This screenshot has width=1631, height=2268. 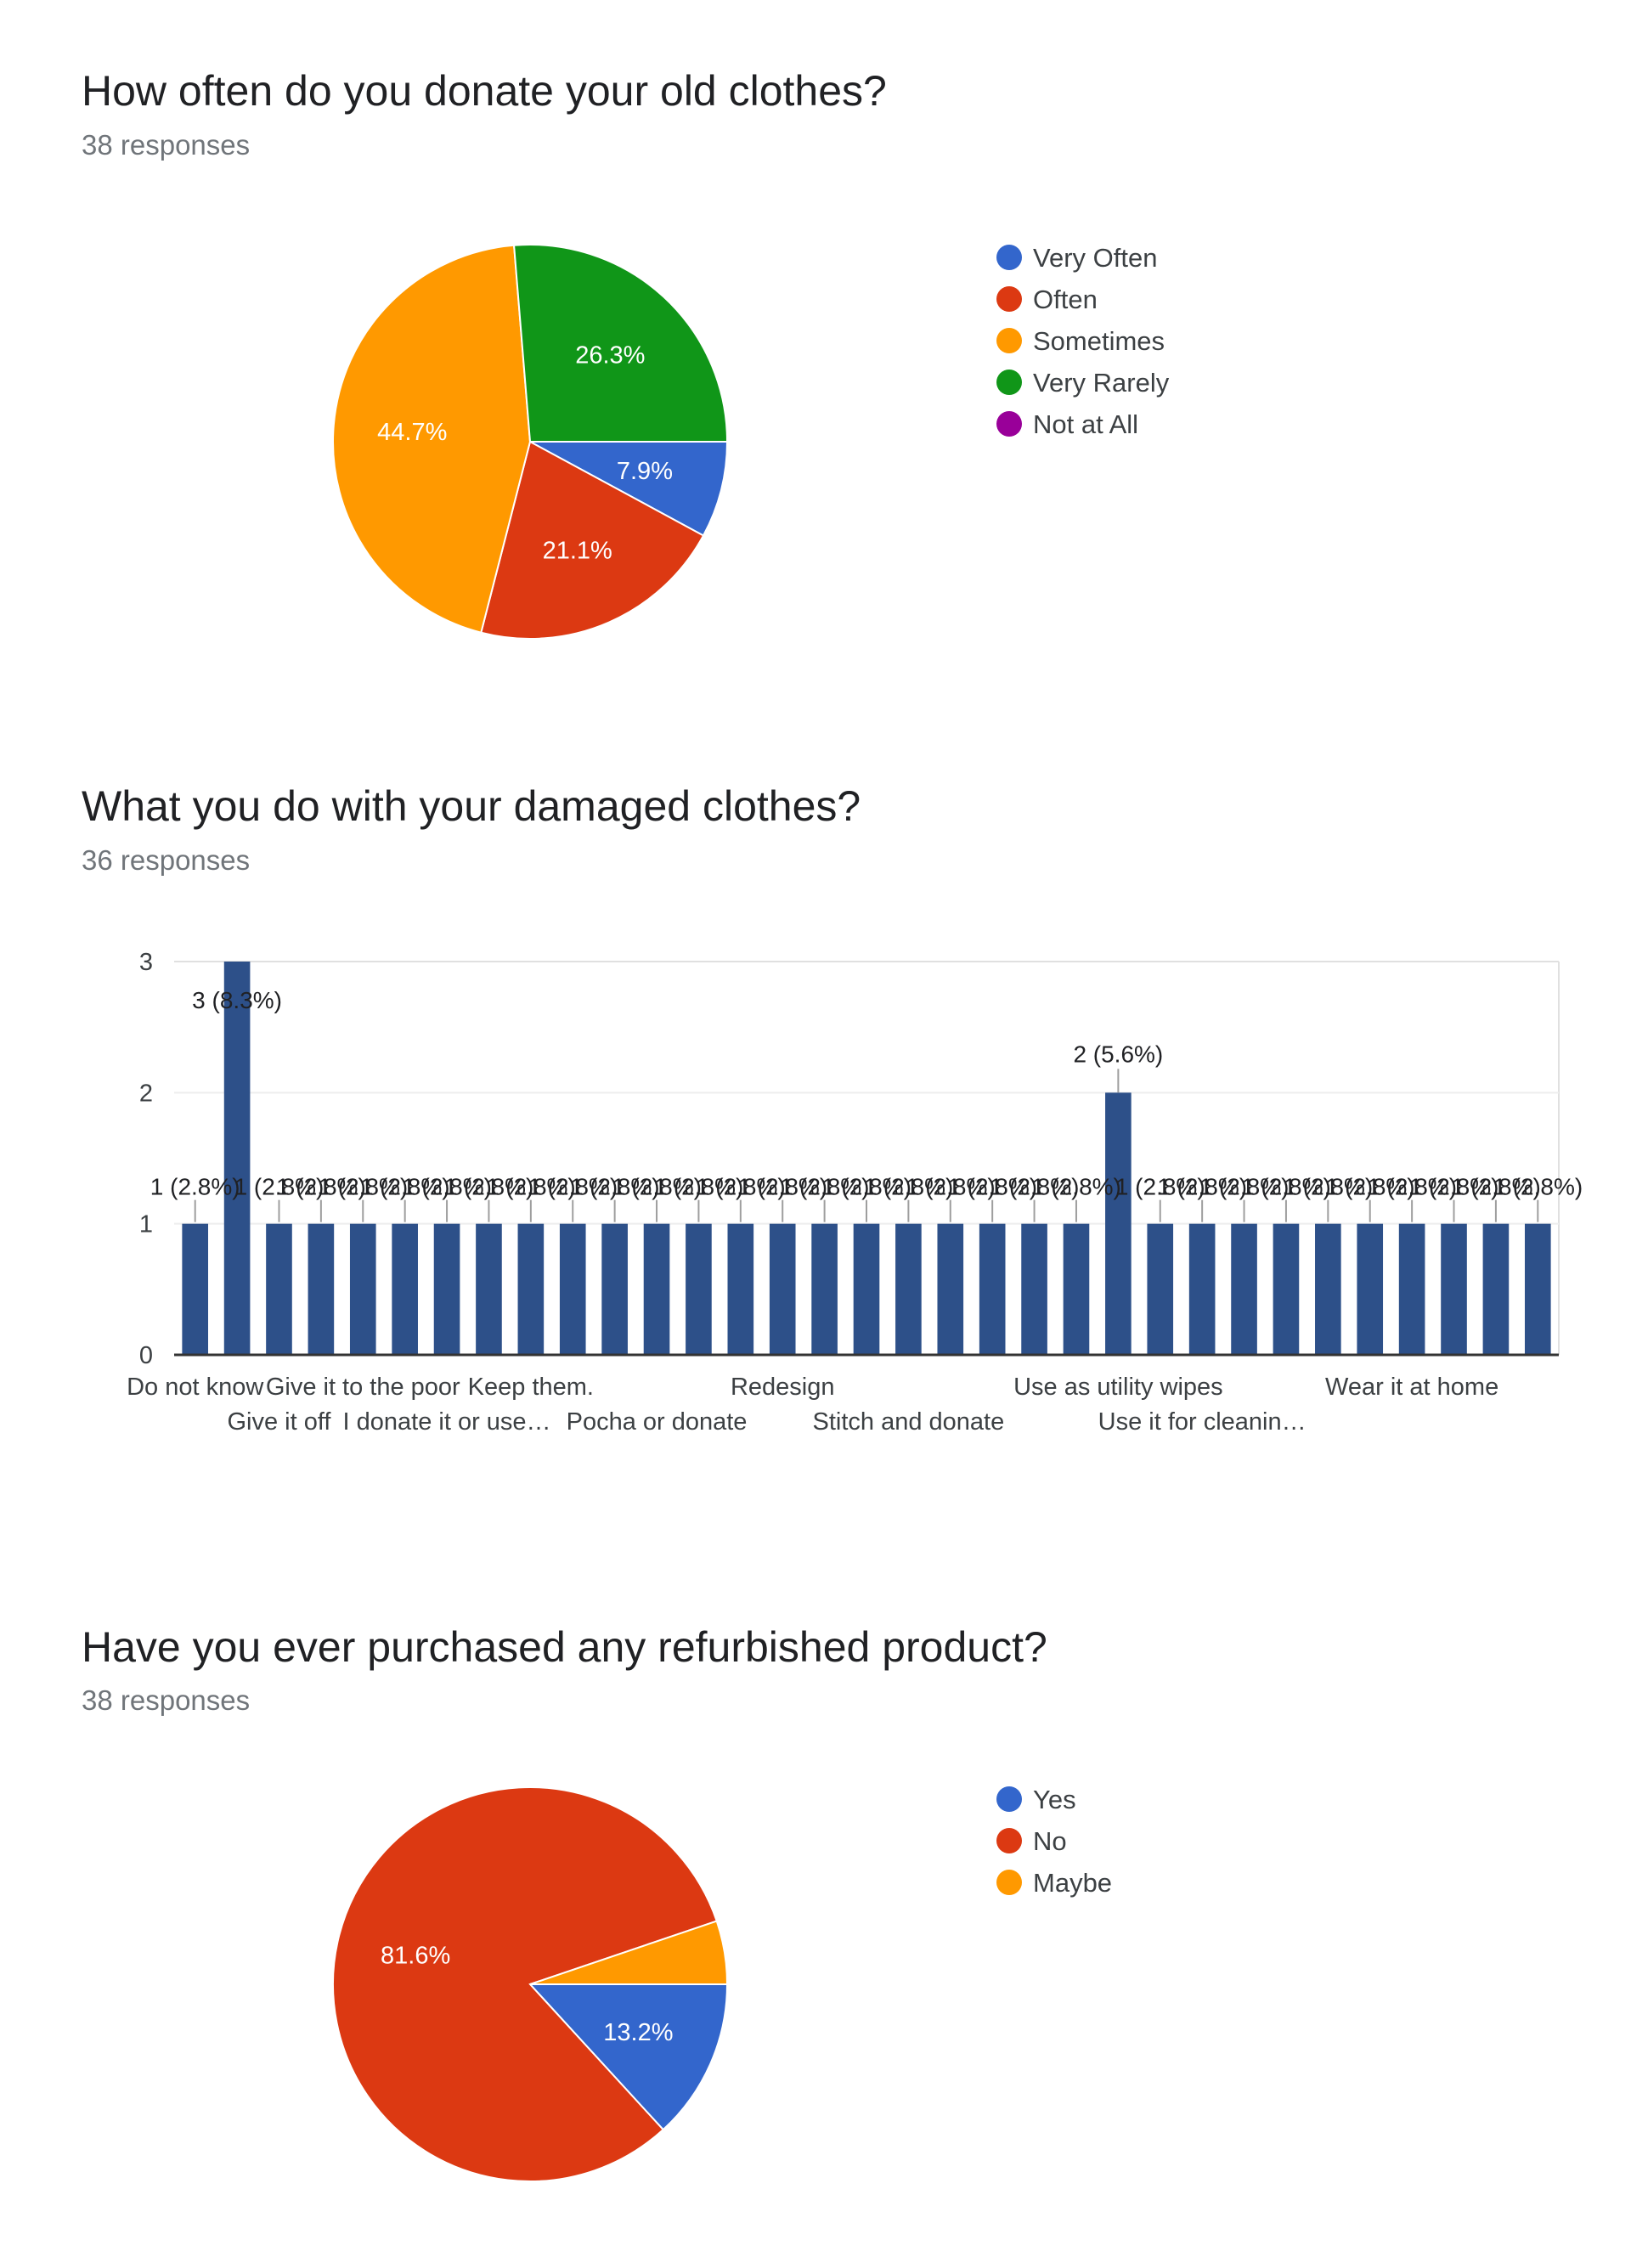 What do you see at coordinates (657, 1422) in the screenshot?
I see `chart2-x-tick-label: Pocha or donate` at bounding box center [657, 1422].